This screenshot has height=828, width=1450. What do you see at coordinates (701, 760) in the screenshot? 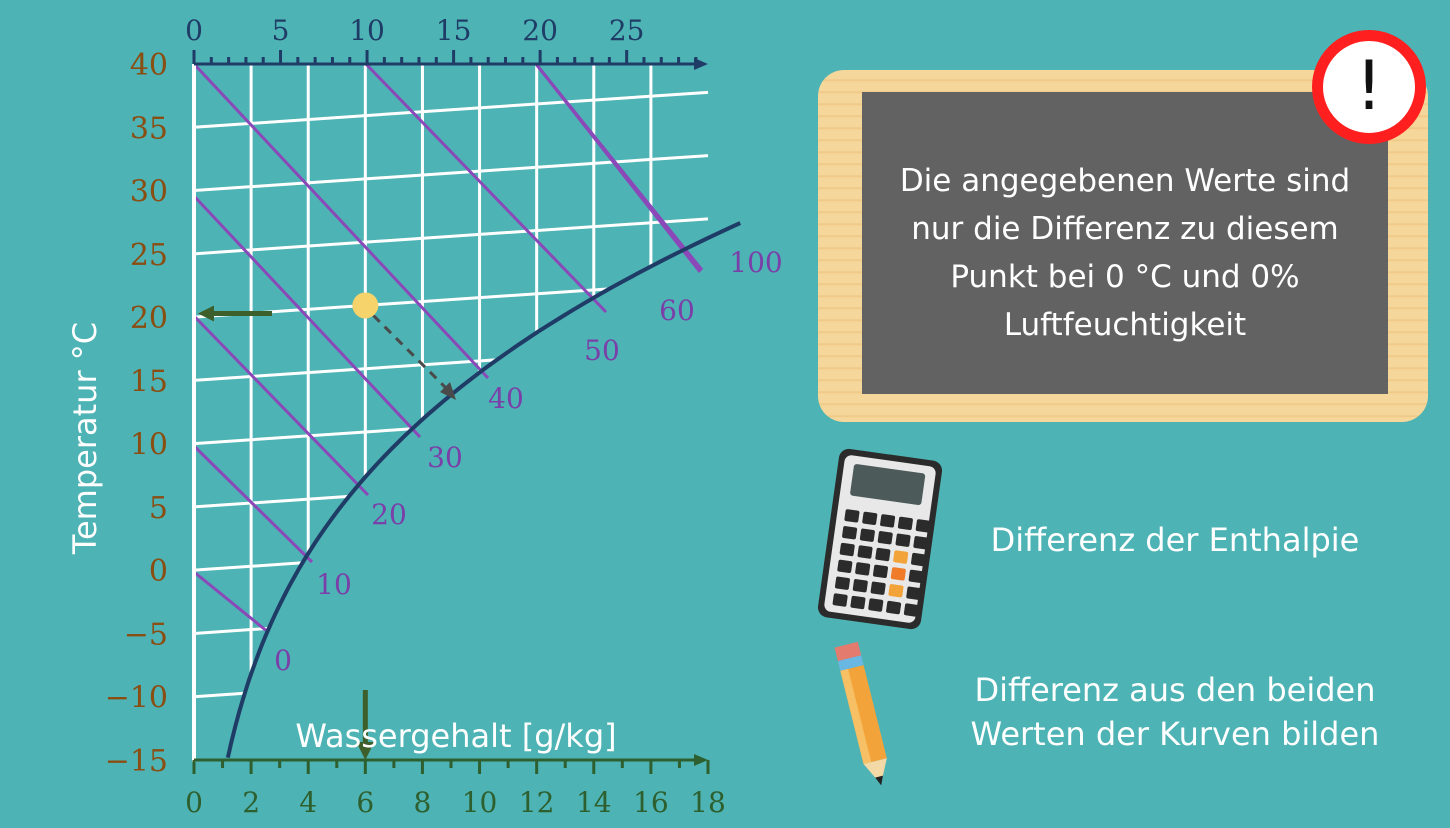
I see `bottom-axis-arrow` at bounding box center [701, 760].